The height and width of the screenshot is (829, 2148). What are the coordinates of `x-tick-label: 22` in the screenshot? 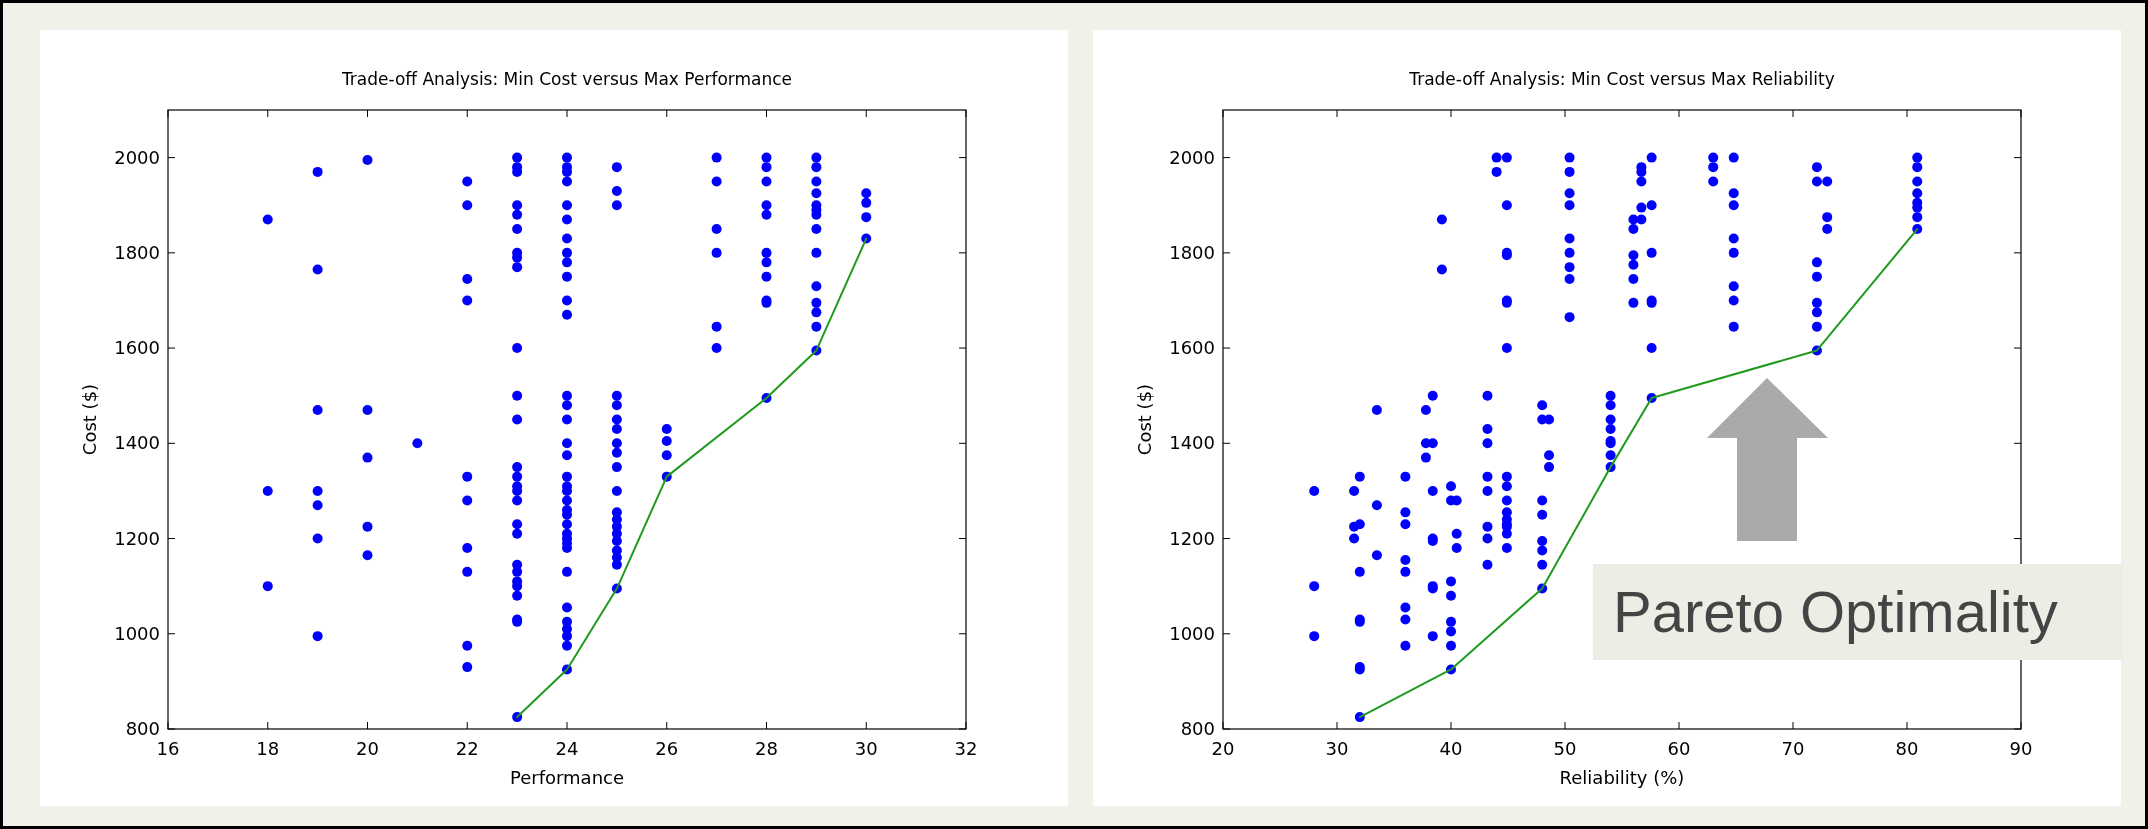 It's located at (467, 748).